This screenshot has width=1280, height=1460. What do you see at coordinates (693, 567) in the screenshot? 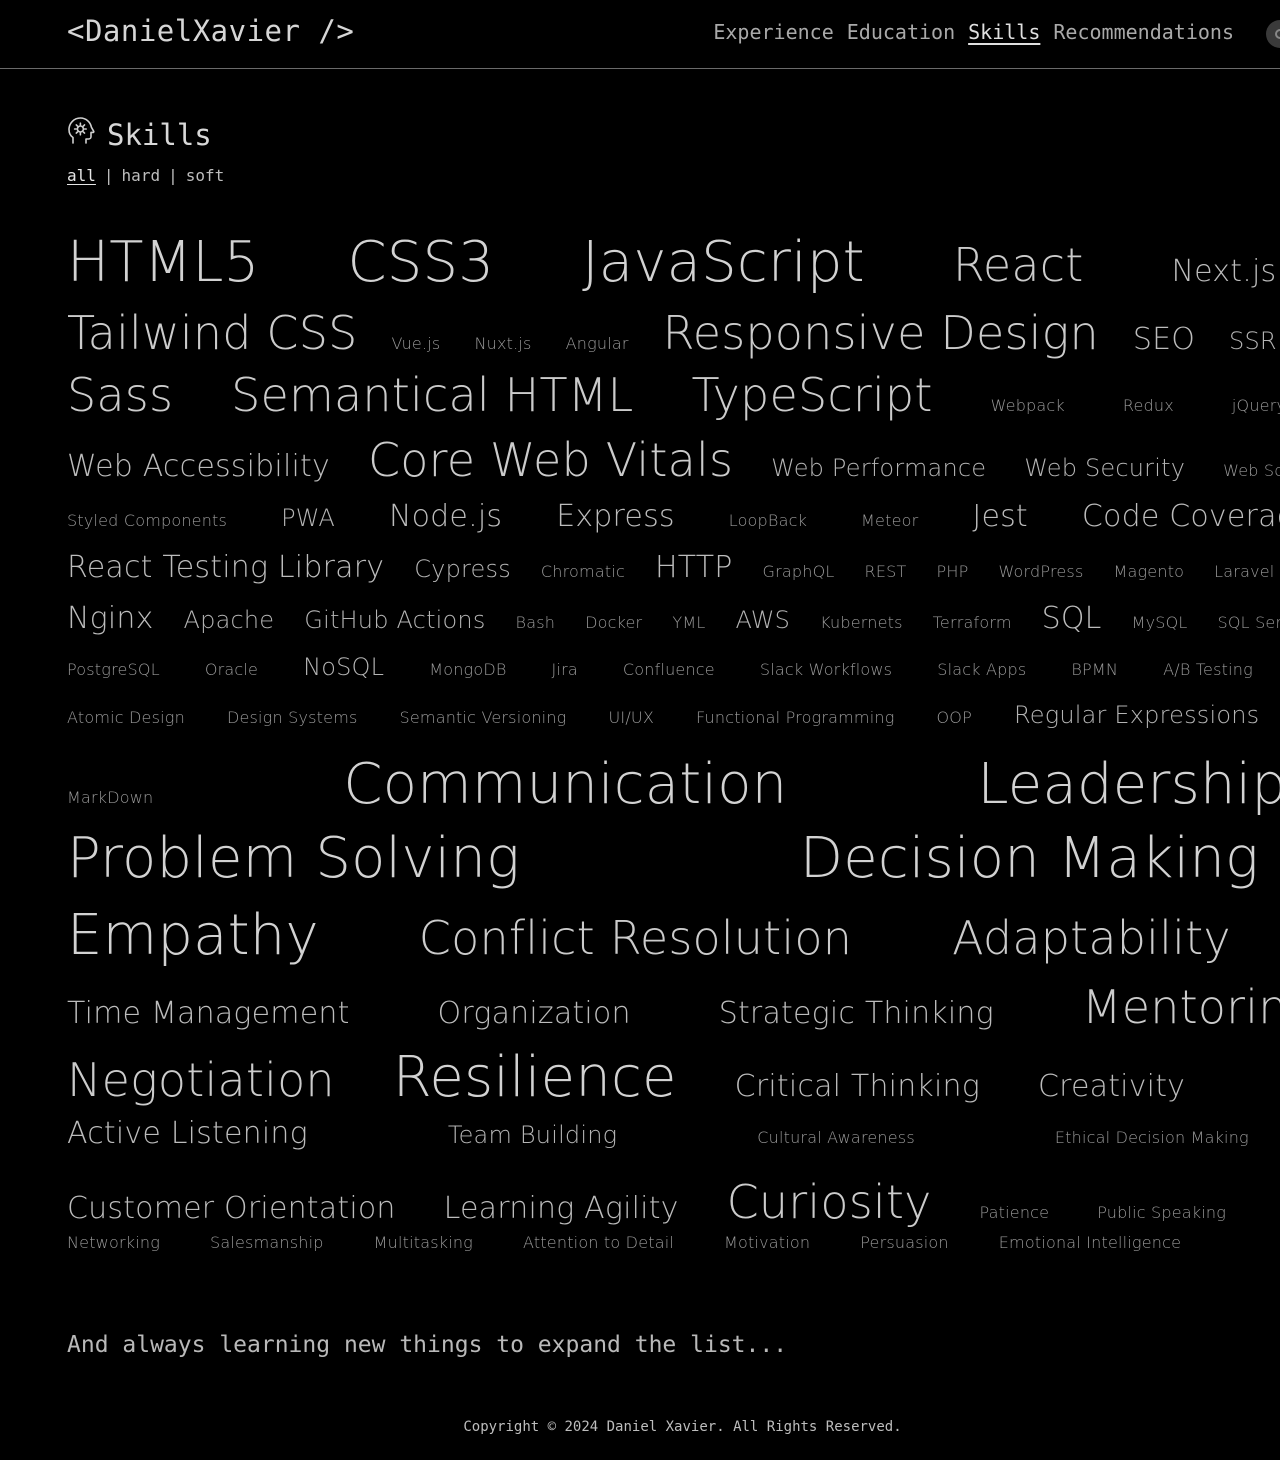
I see `skill-tag: HTTP` at bounding box center [693, 567].